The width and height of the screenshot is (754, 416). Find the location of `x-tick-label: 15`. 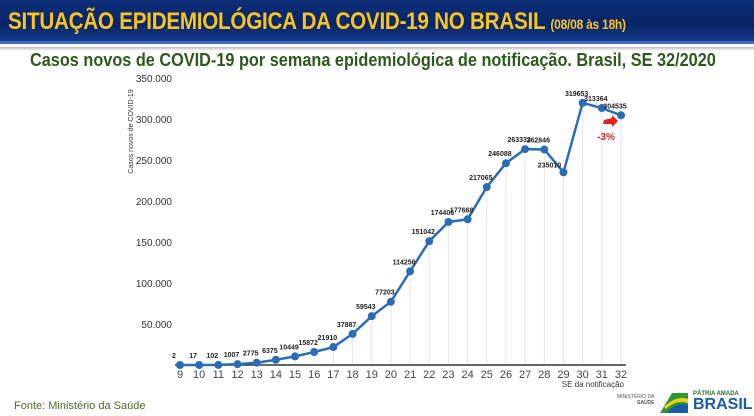

x-tick-label: 15 is located at coordinates (295, 375).